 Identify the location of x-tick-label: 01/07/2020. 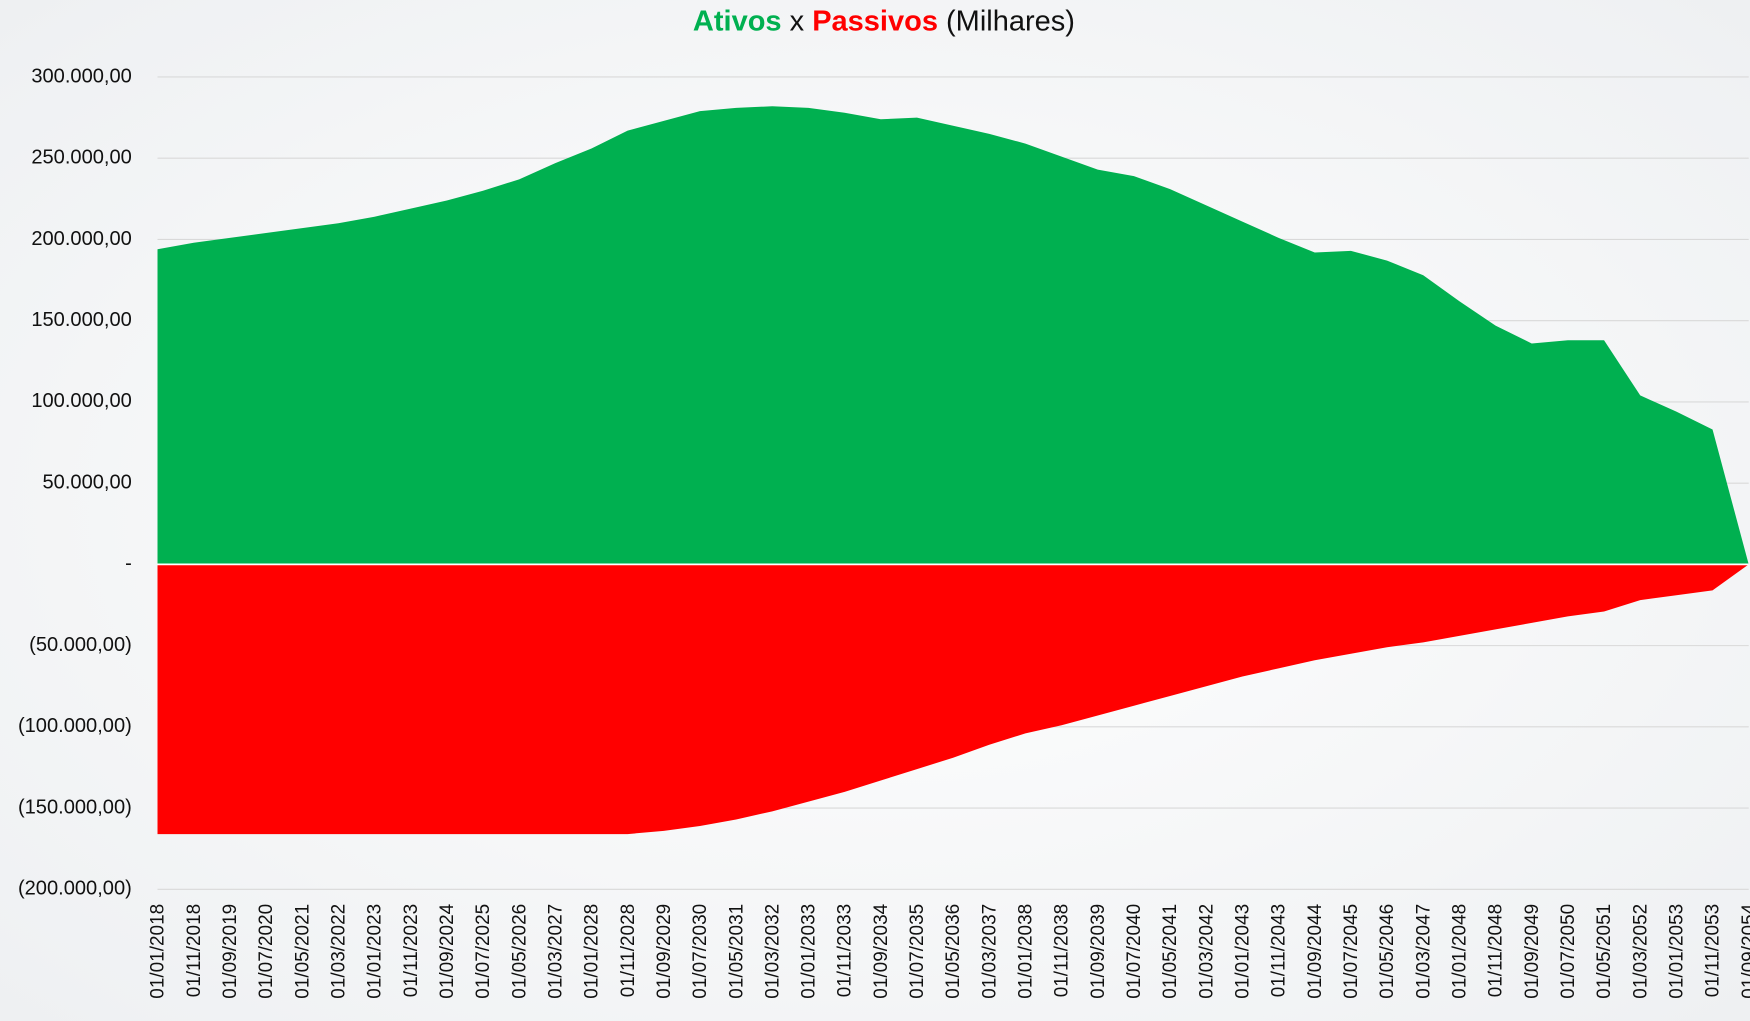
(266, 951).